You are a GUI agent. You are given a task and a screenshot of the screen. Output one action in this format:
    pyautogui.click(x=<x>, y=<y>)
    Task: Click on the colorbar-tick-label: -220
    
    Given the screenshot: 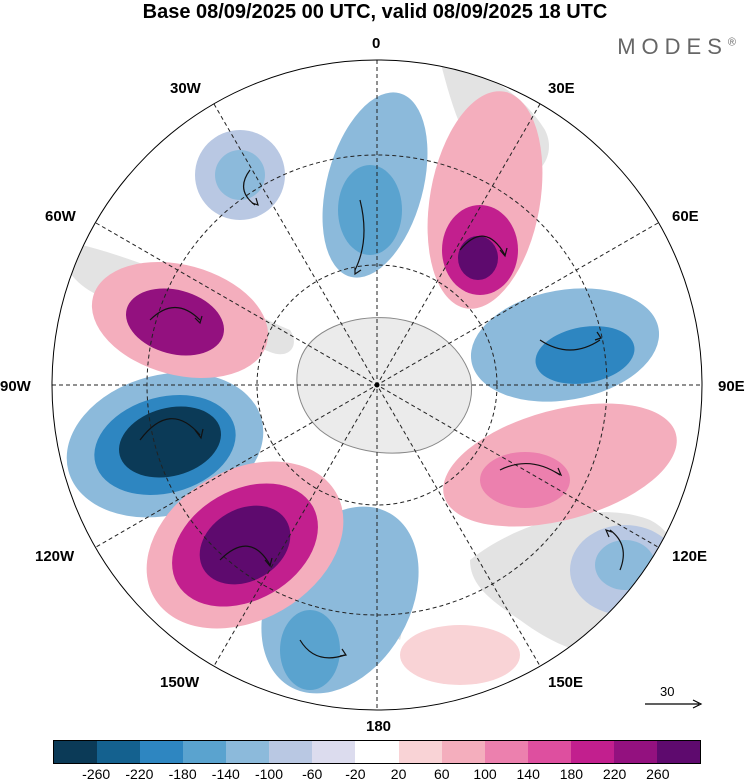 What is the action you would take?
    pyautogui.click(x=139, y=774)
    